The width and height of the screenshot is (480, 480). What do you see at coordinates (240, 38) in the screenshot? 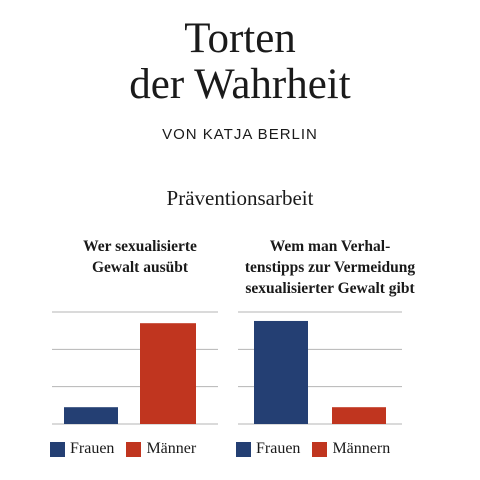
I see `title-line-1: Torten` at bounding box center [240, 38].